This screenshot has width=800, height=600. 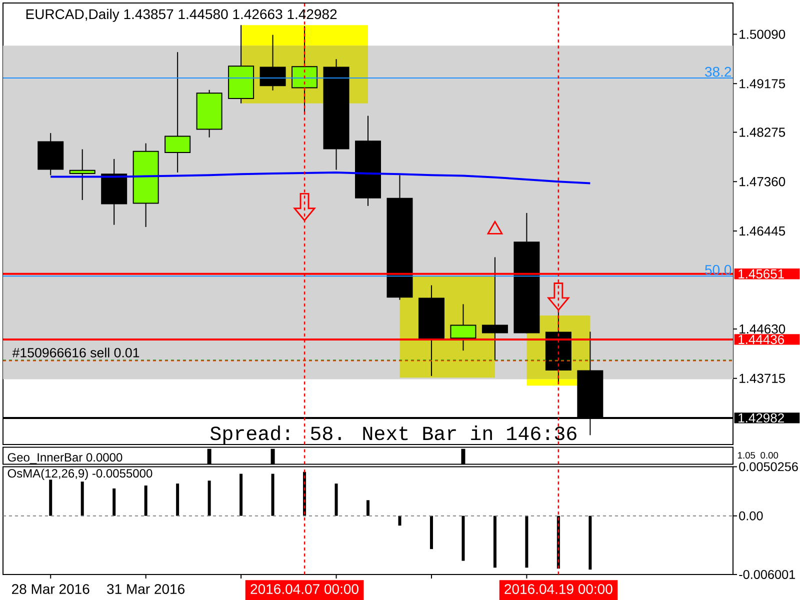 I want to click on ref-line-label: 1.42982, so click(x=761, y=418).